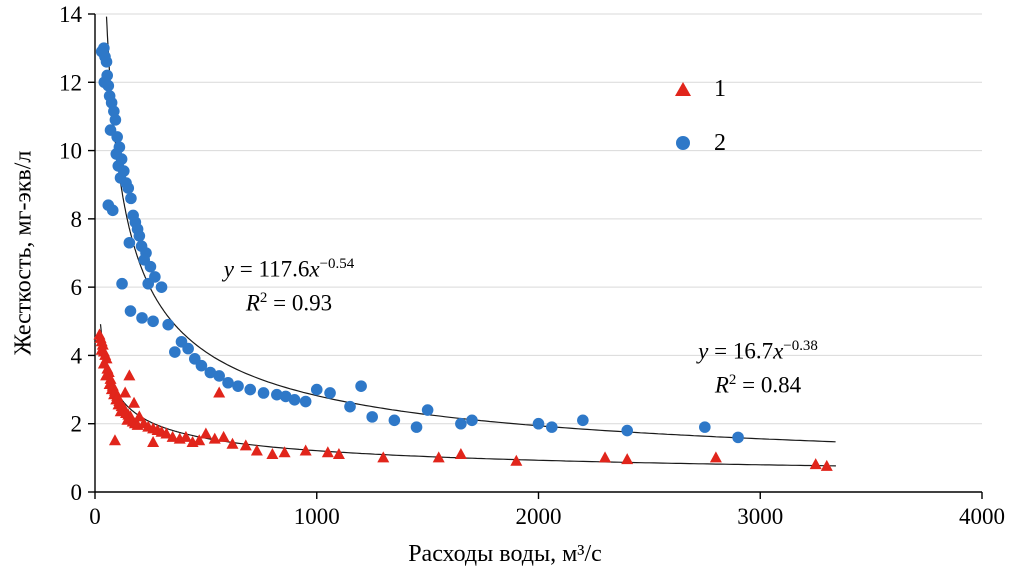 This screenshot has width=1010, height=583. What do you see at coordinates (289, 269) in the screenshot?
I see `trend-equation: y = 117.6x−0.54` at bounding box center [289, 269].